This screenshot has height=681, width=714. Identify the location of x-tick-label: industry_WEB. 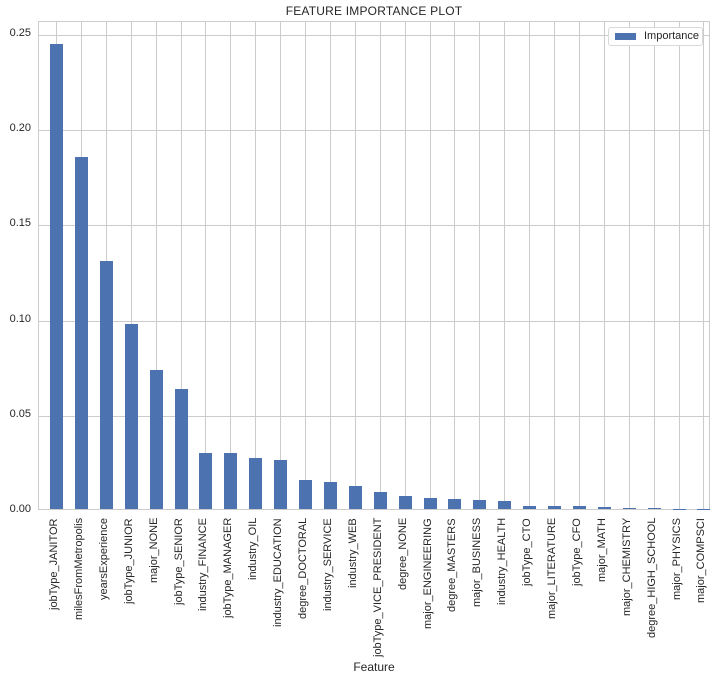
(352, 553).